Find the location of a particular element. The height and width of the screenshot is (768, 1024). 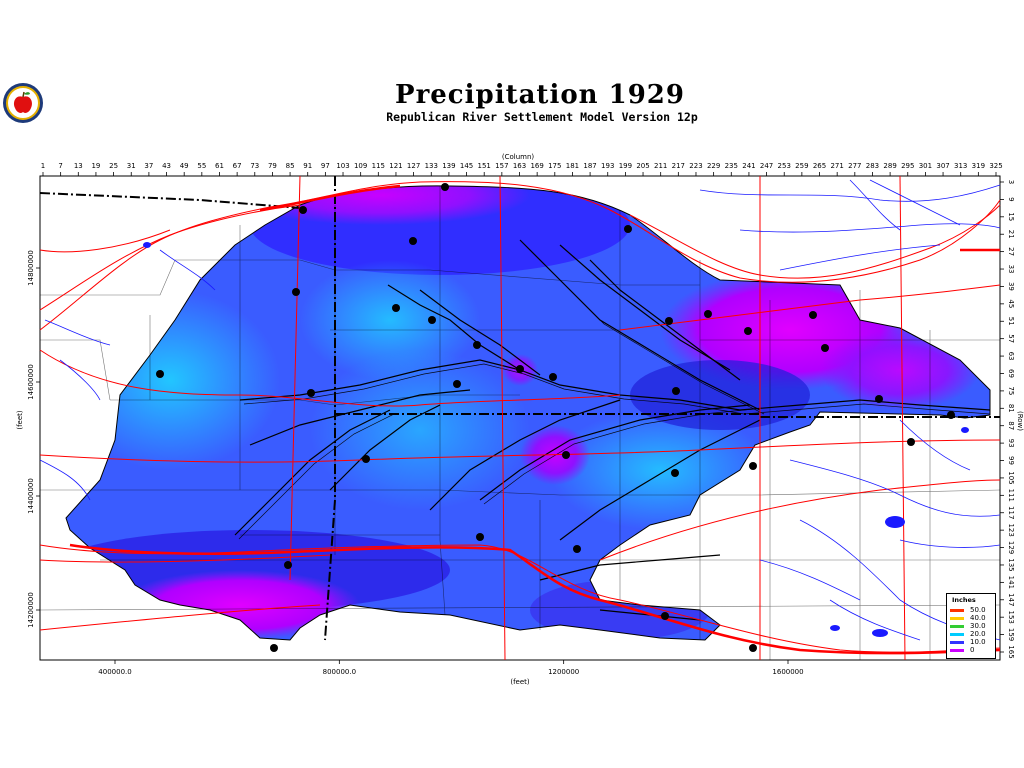

column-tick-label: 139 is located at coordinates (448, 166).